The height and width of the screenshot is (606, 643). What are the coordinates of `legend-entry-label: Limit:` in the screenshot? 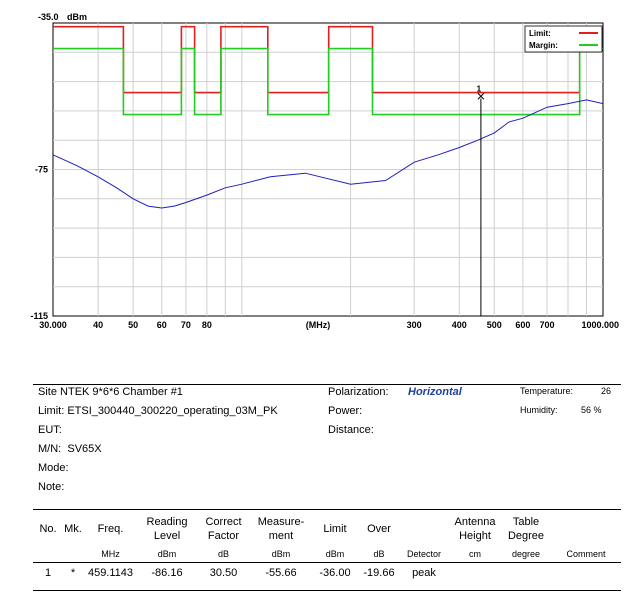 It's located at (540, 33).